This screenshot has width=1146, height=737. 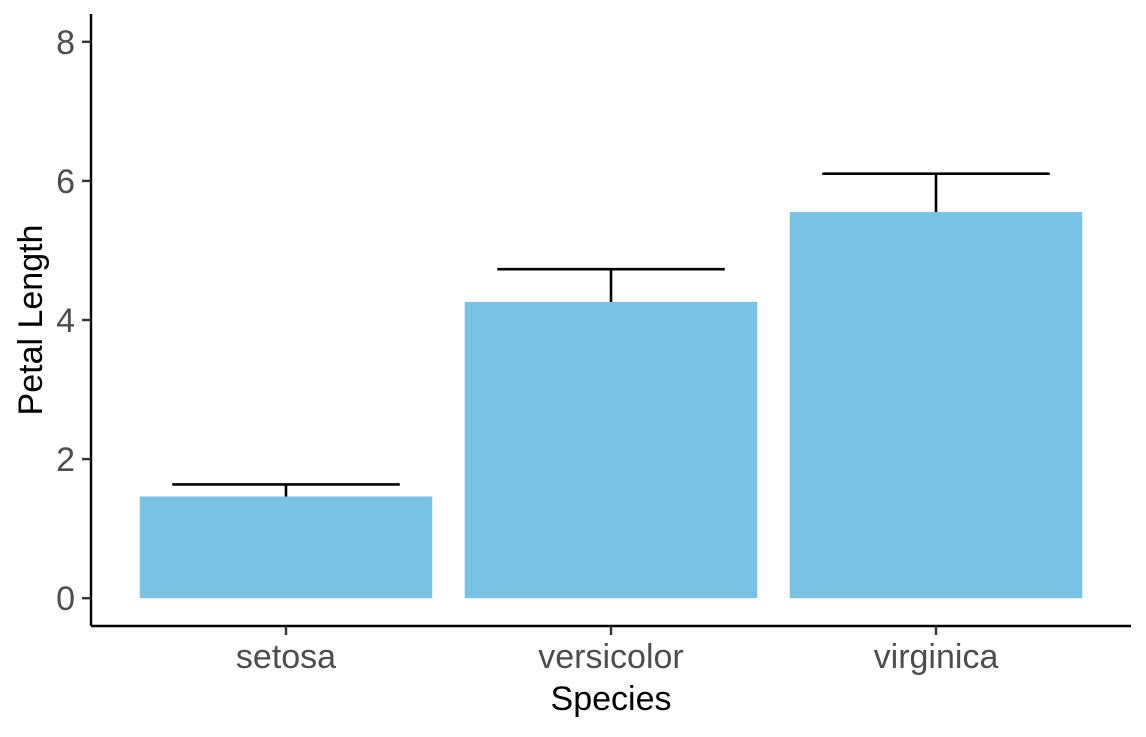 What do you see at coordinates (65, 43) in the screenshot?
I see `y-tick-label: 8` at bounding box center [65, 43].